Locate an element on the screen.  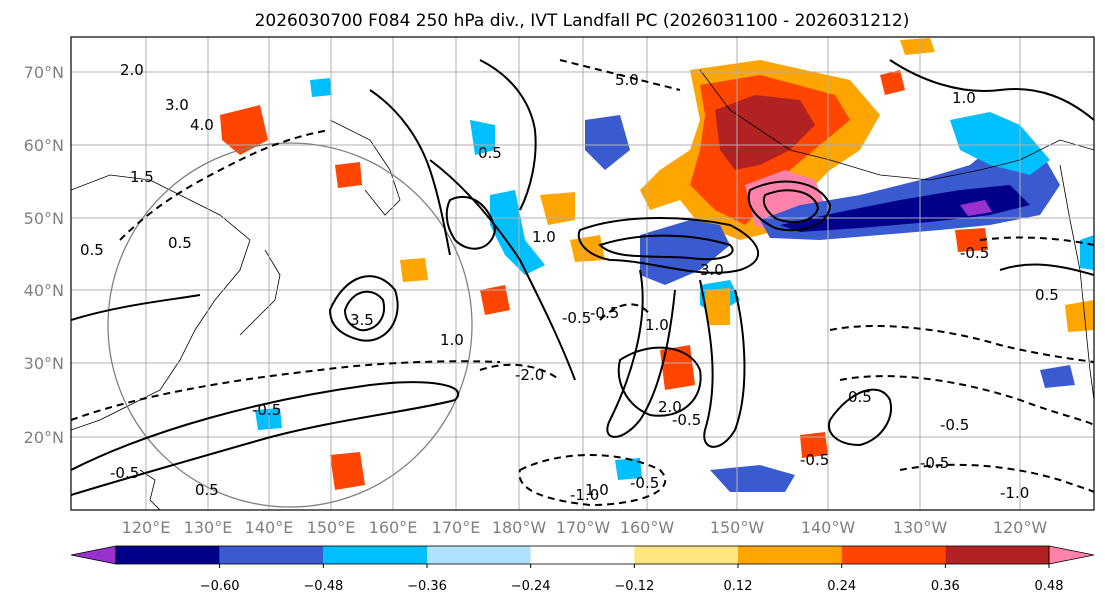
contour-label: 3.0 is located at coordinates (712, 270).